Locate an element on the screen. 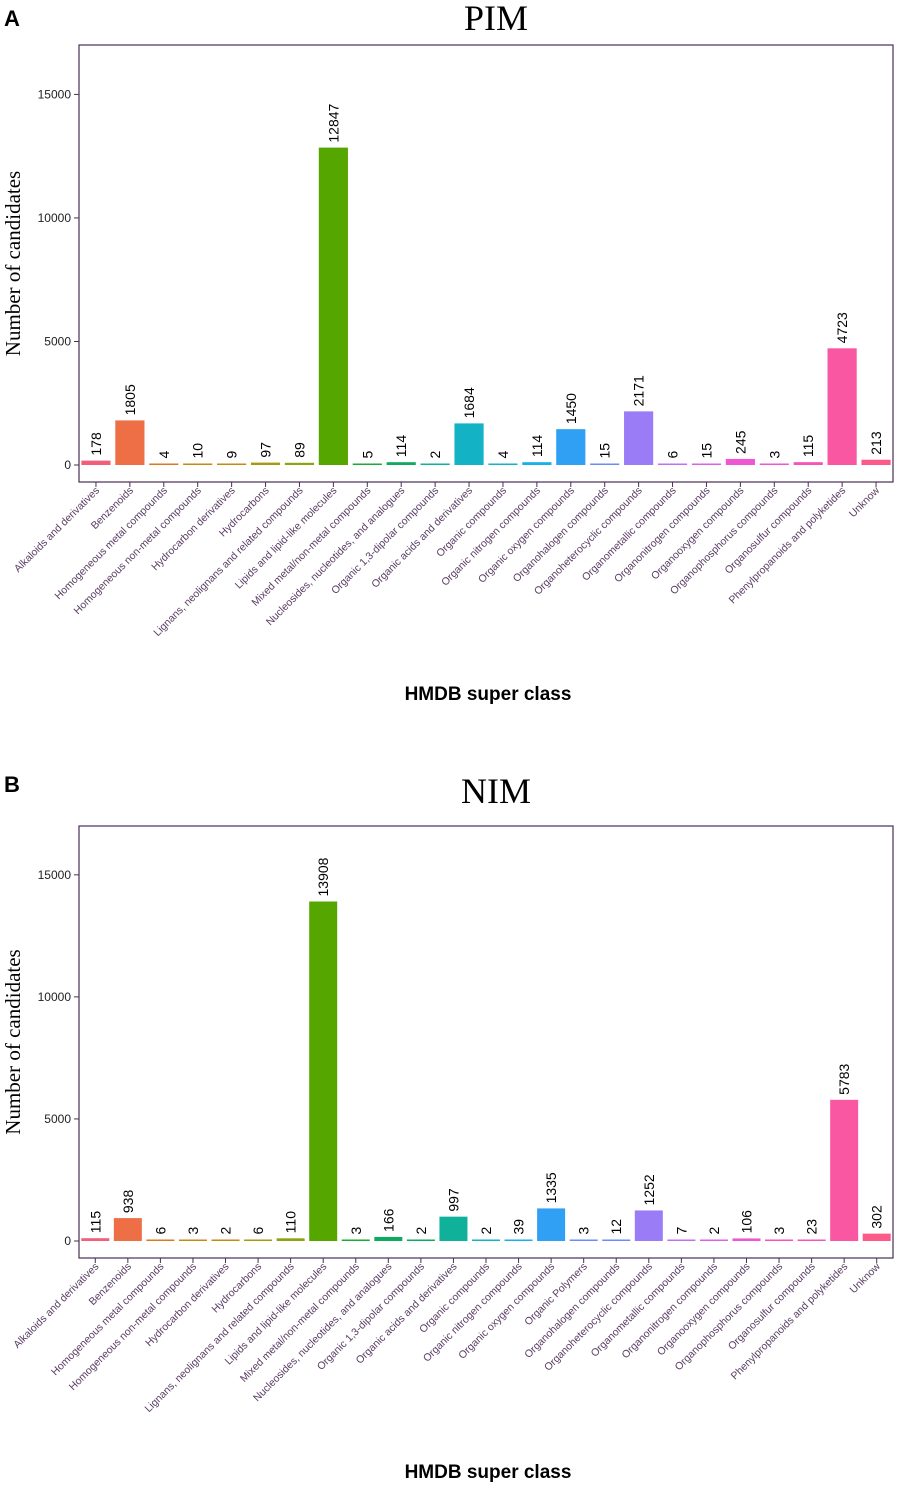 The height and width of the screenshot is (1487, 900). data-label: 1335 is located at coordinates (551, 1187).